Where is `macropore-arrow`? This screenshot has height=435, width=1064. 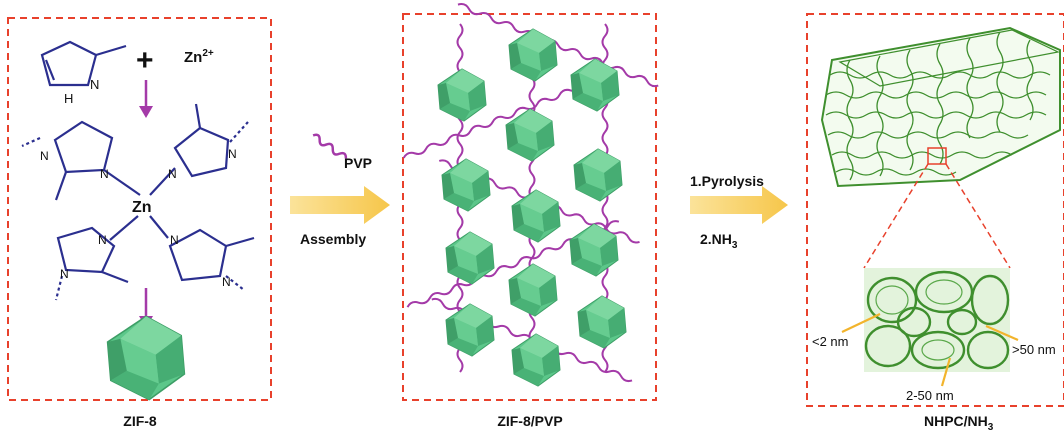
macropore-arrow is located at coordinates (1002, 333).